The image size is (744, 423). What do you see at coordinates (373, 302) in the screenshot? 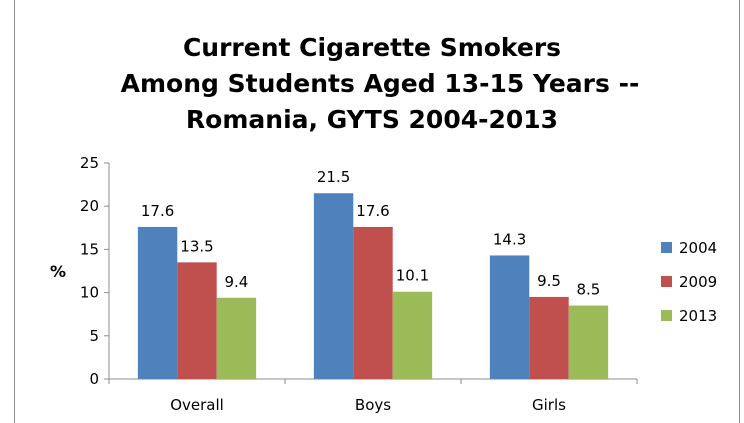
I see `bar-2009-boys` at bounding box center [373, 302].